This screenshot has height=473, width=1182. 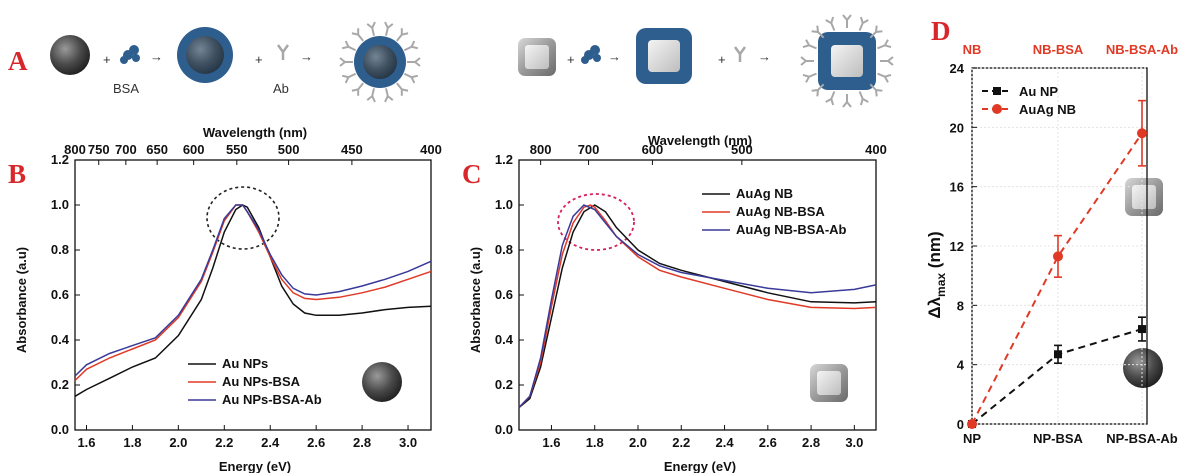 I want to click on y-tick-label: 4, so click(x=961, y=365).